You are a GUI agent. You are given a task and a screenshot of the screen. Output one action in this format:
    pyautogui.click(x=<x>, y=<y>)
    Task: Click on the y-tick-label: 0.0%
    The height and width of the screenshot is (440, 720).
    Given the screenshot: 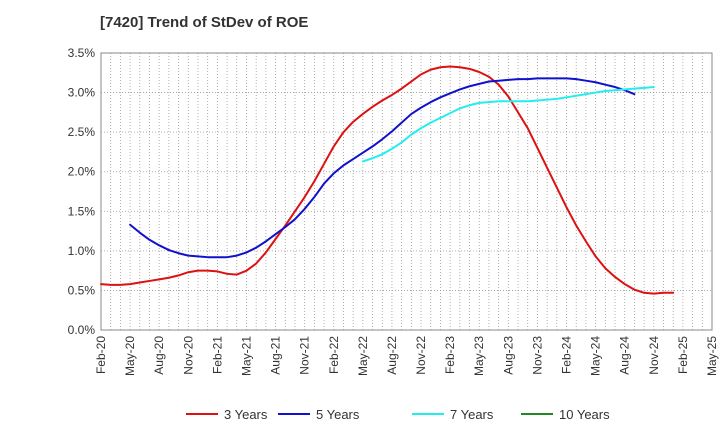 What is the action you would take?
    pyautogui.click(x=82, y=330)
    